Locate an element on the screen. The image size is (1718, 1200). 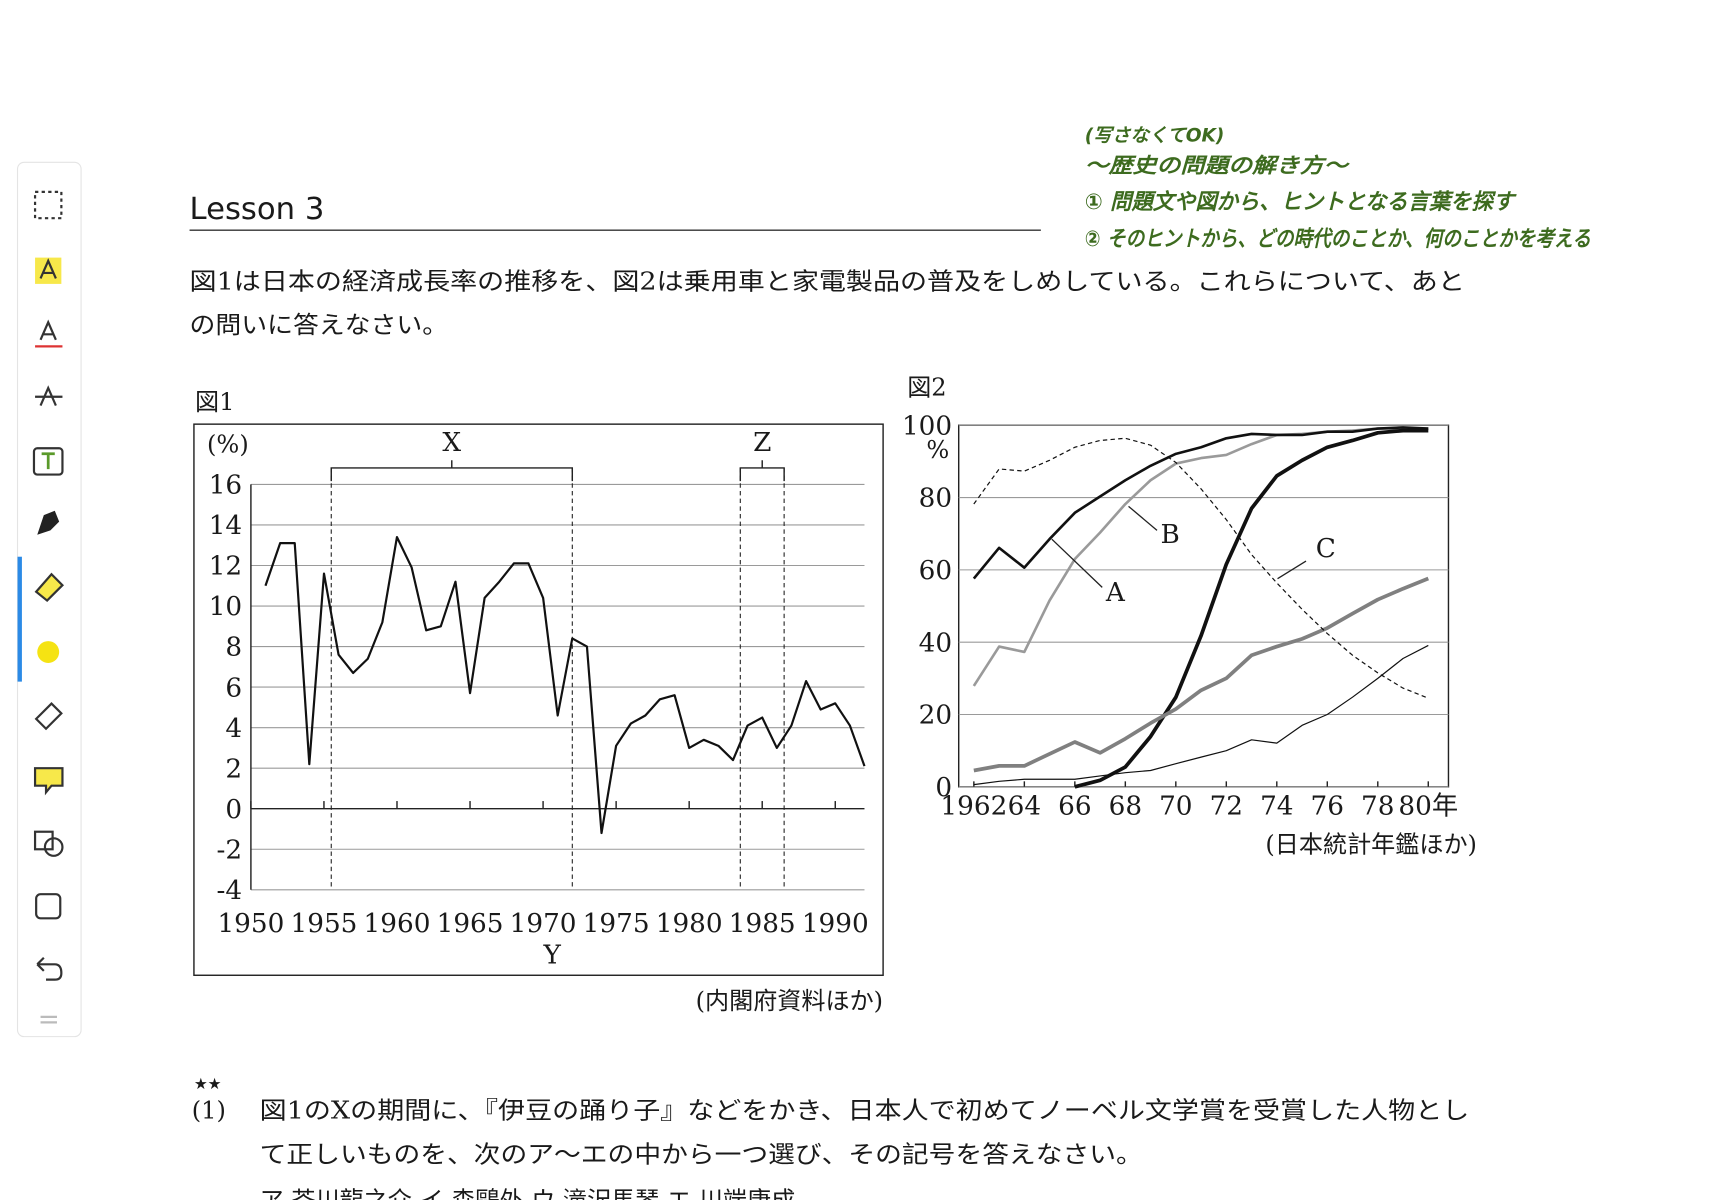
x-tick-label: 1970 is located at coordinates (543, 924).